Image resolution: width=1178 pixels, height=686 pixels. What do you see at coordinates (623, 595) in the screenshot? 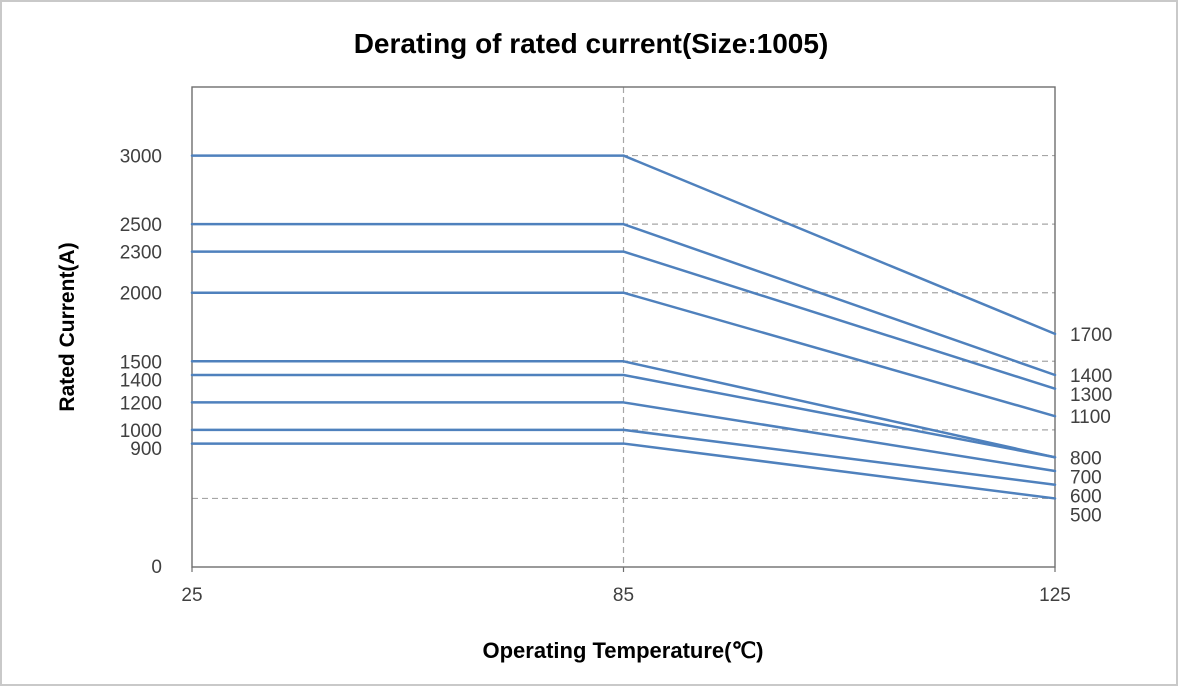
I see `x-tick-label: 85` at bounding box center [623, 595].